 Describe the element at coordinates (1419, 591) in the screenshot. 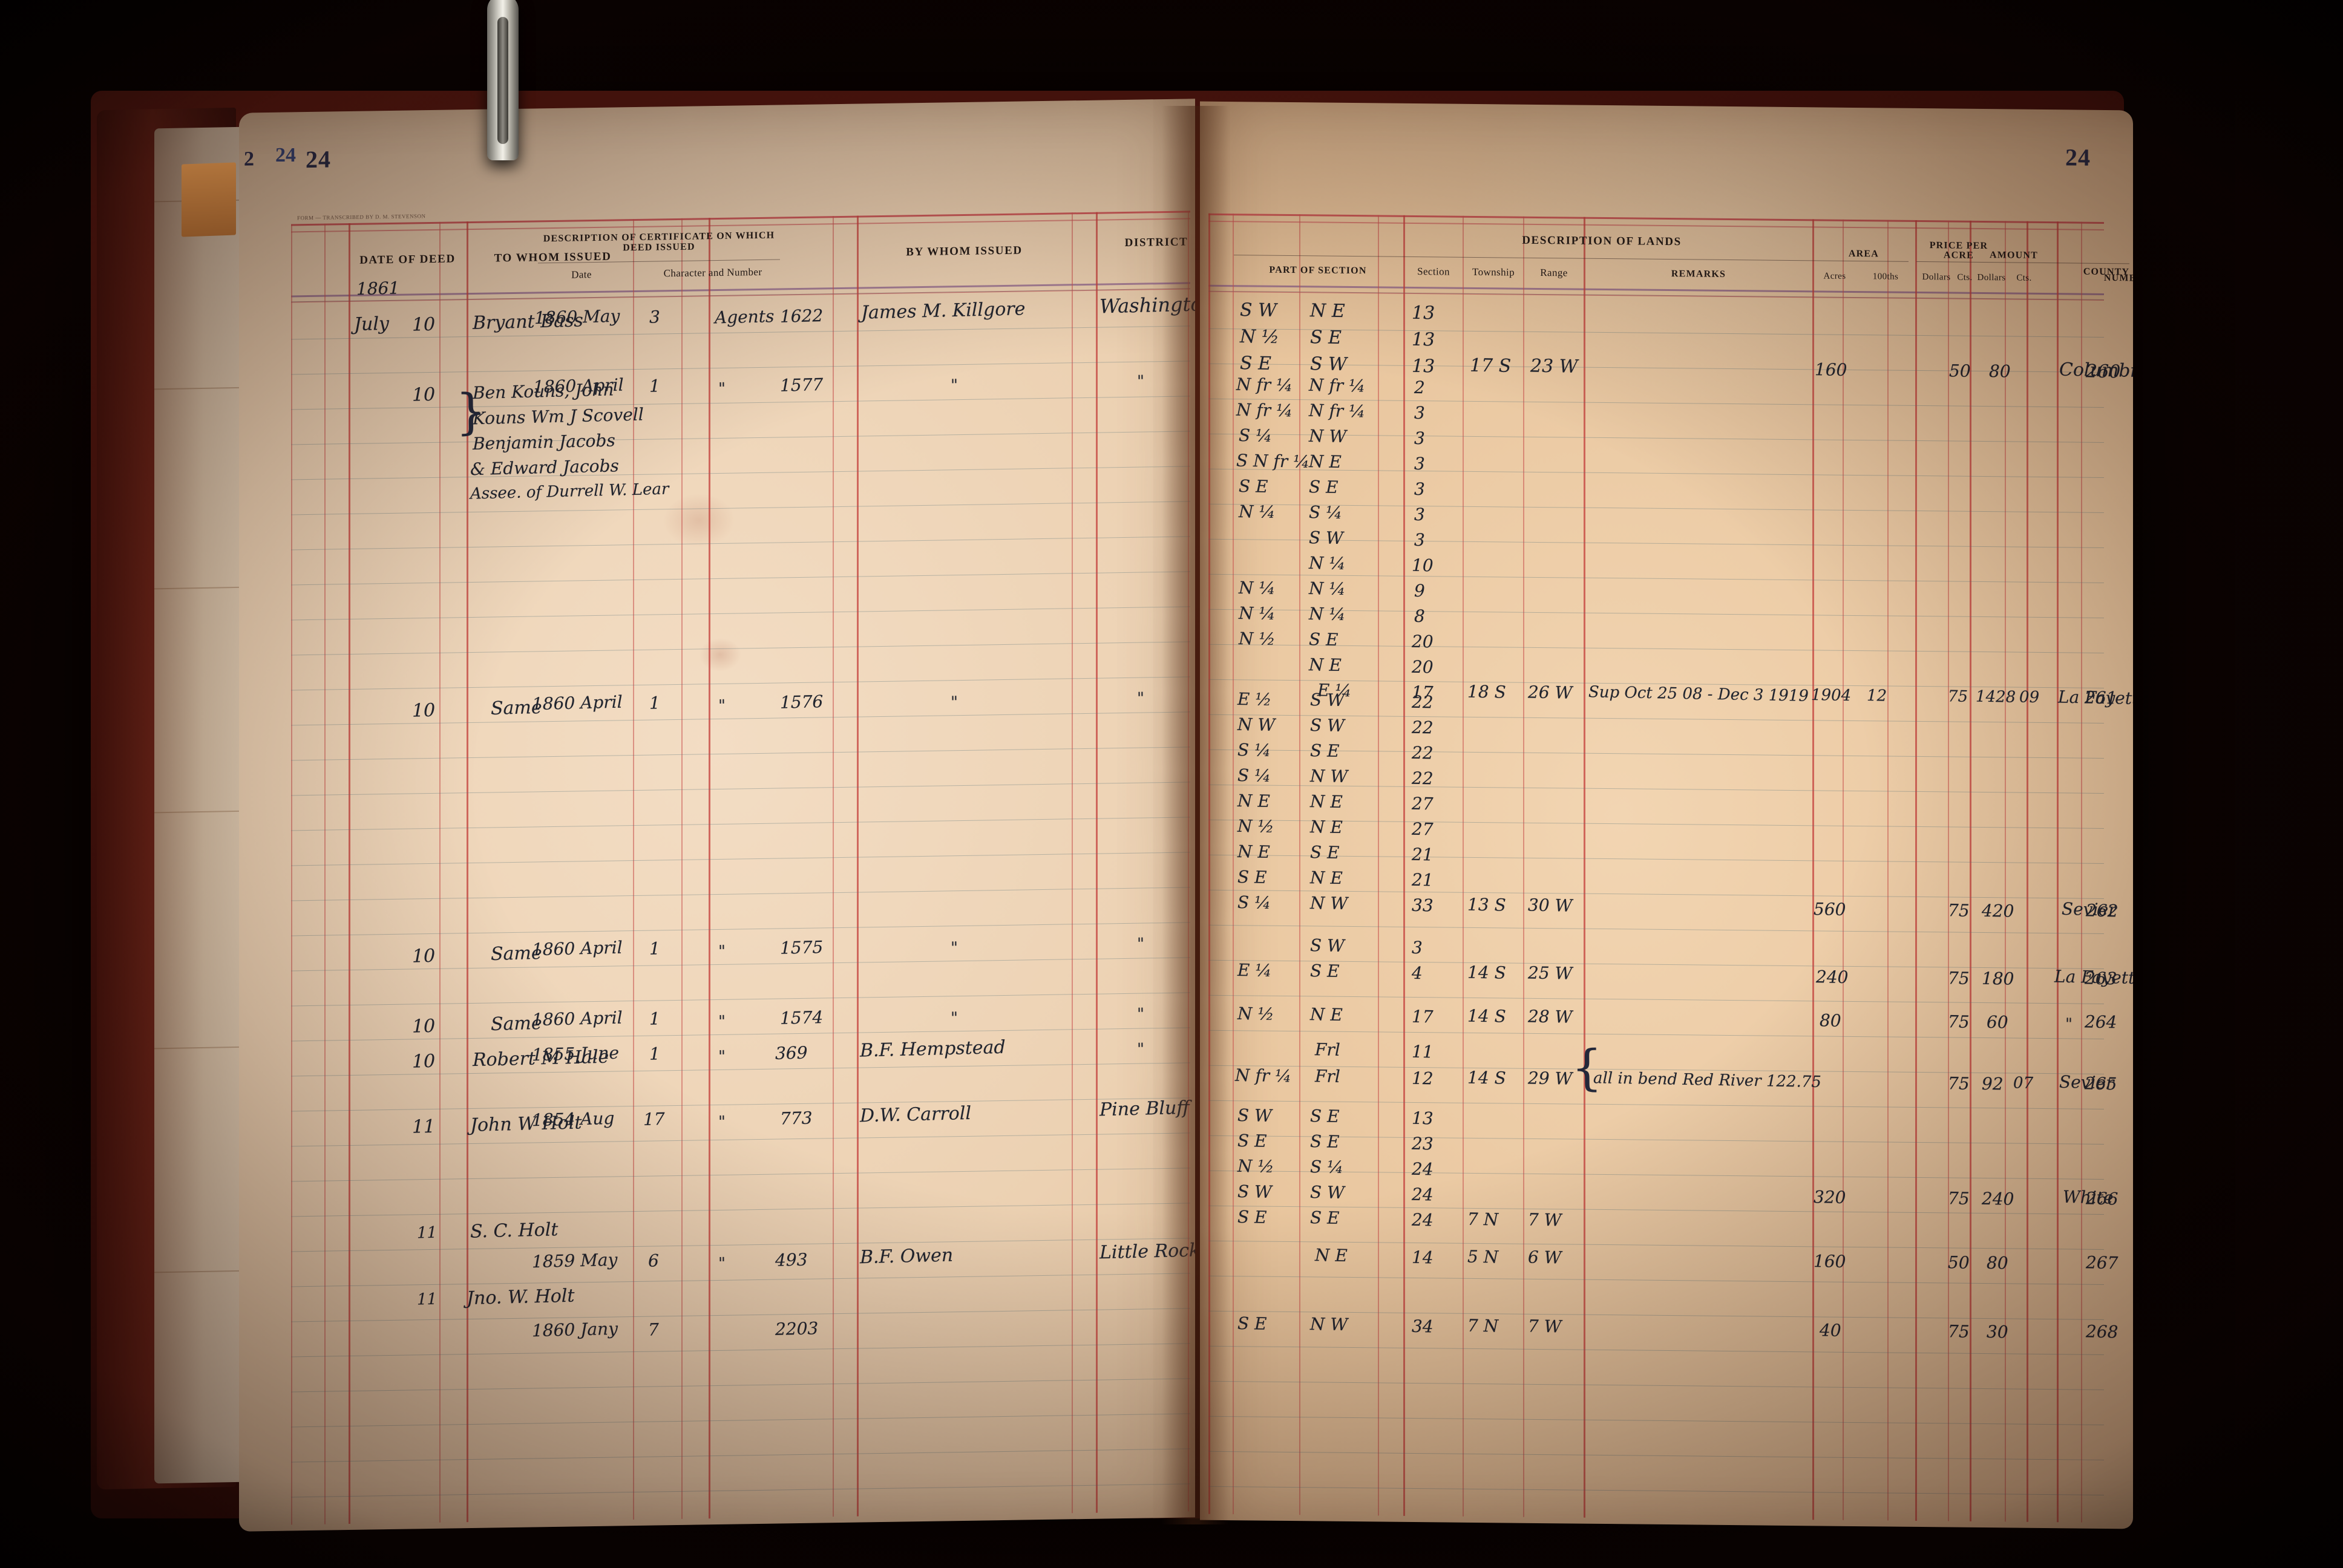

I see `entry-1-land-8-section: 9` at that location.